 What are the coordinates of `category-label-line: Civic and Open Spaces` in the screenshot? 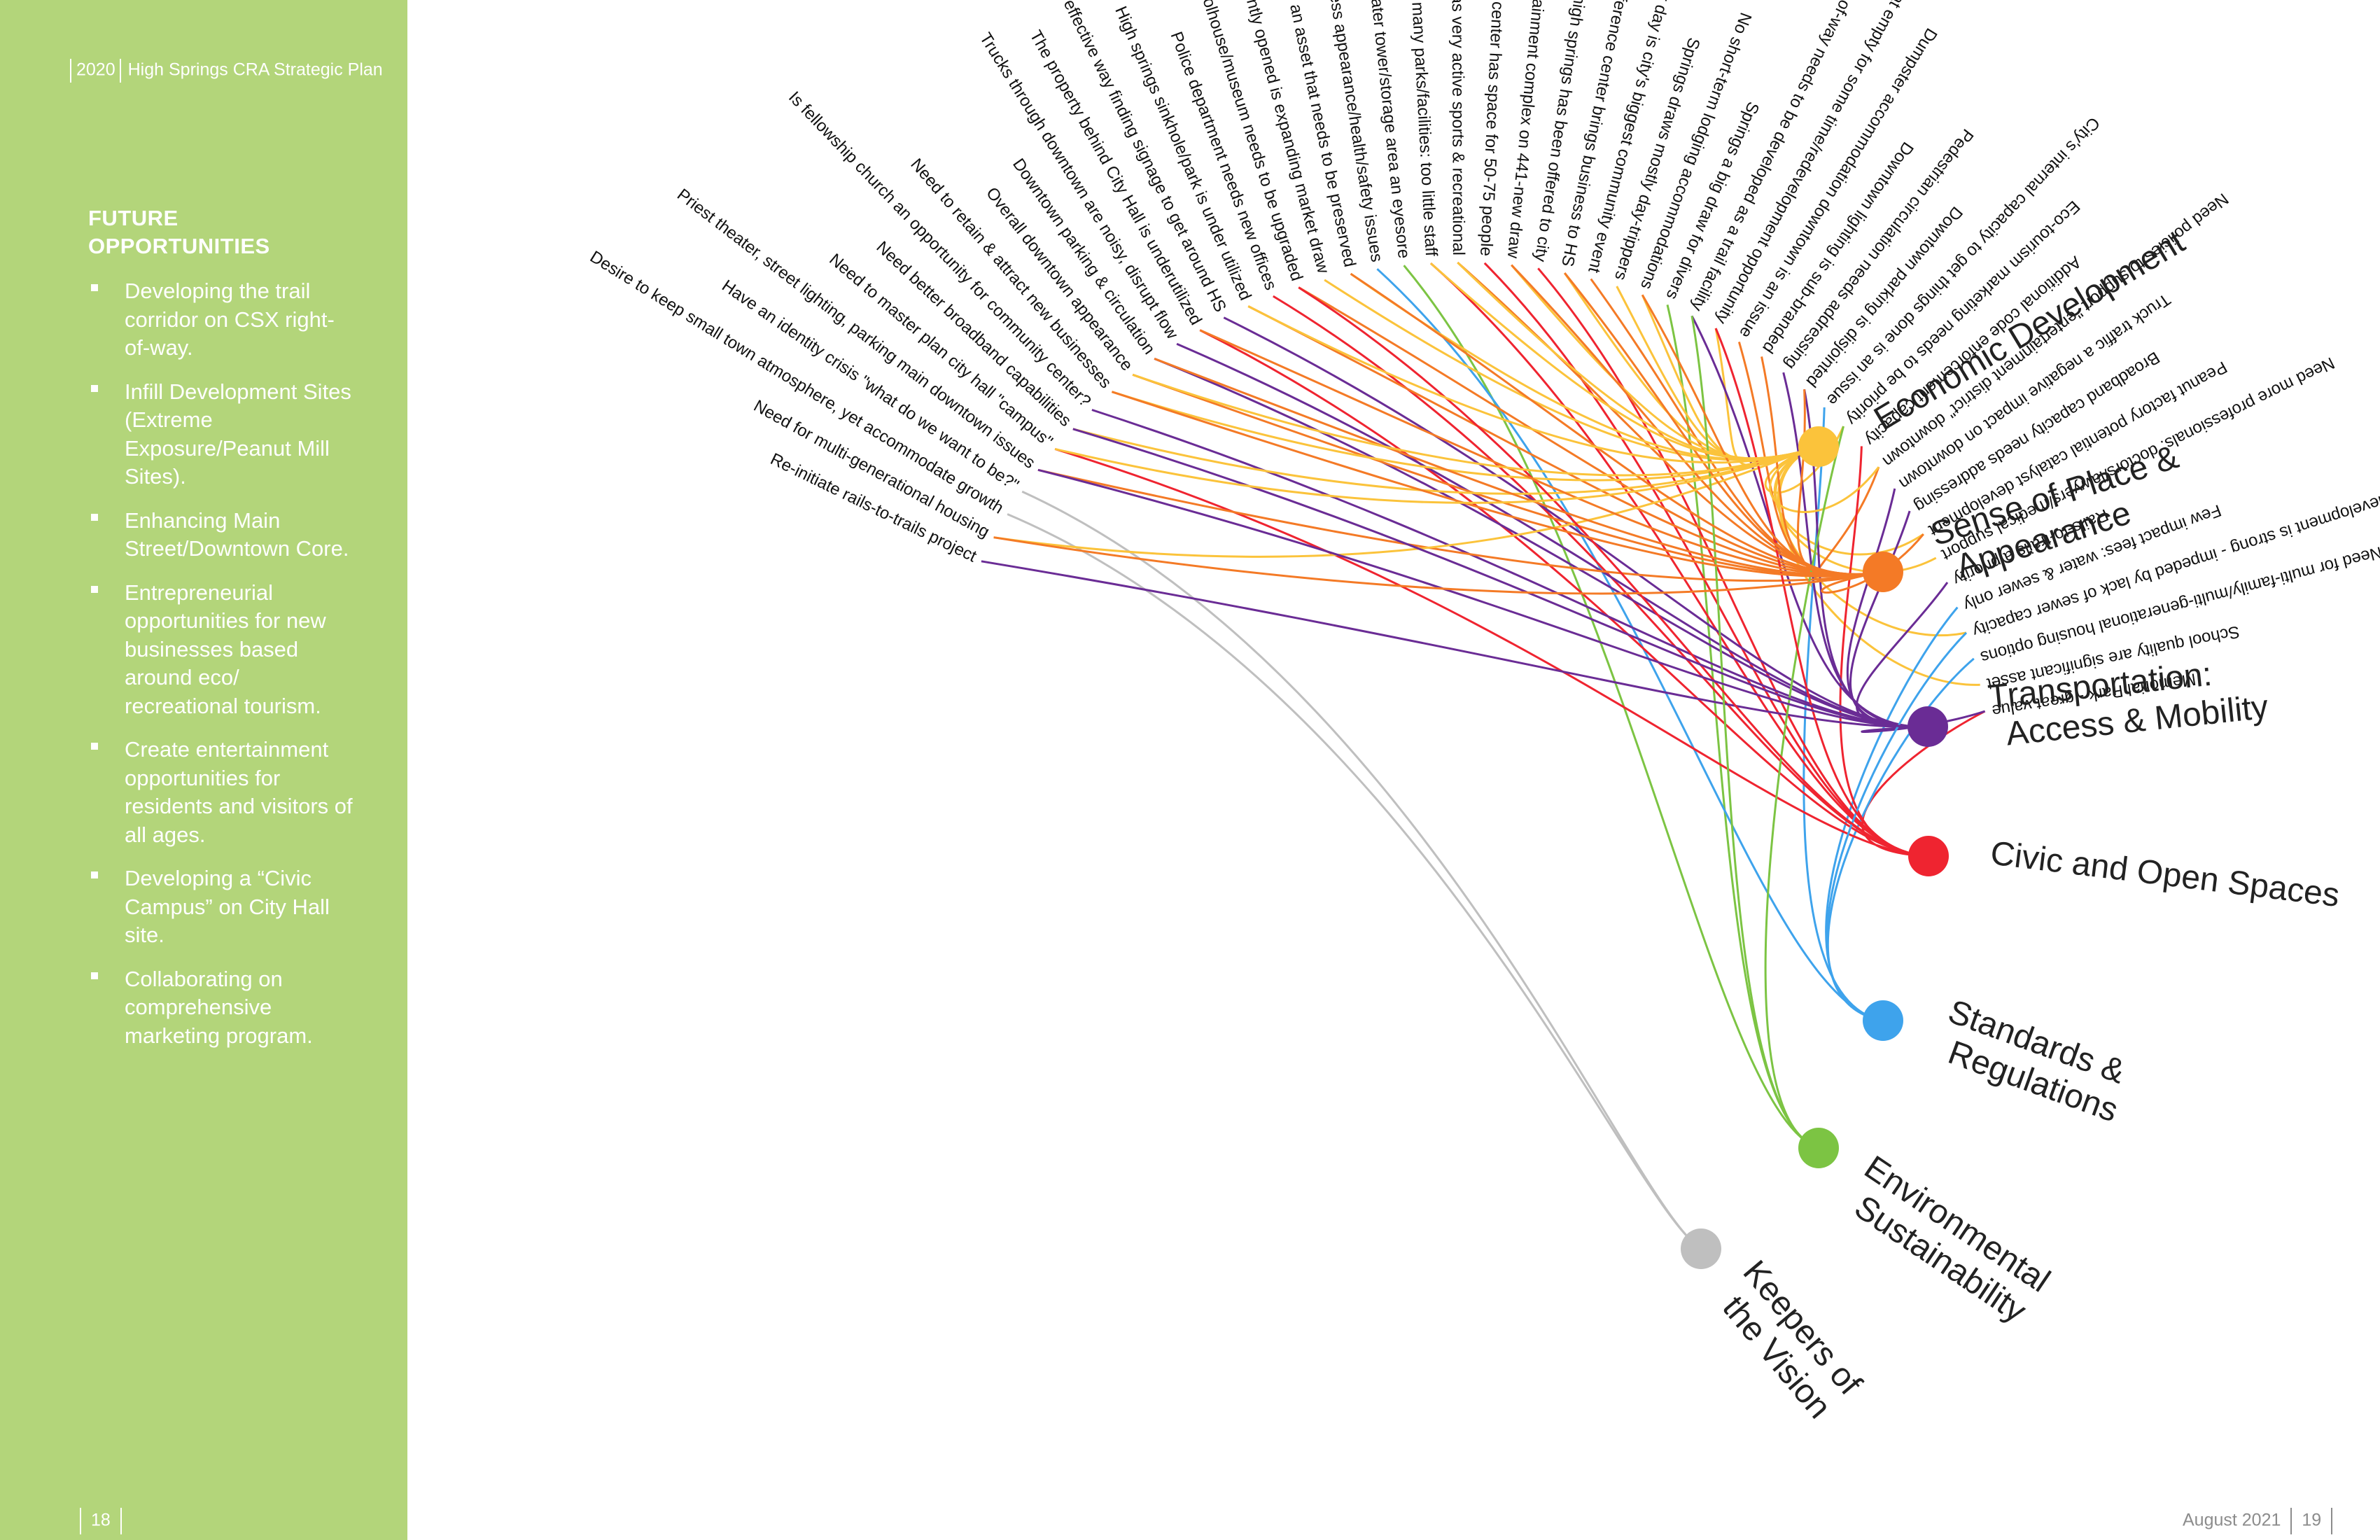 It's located at (2165, 874).